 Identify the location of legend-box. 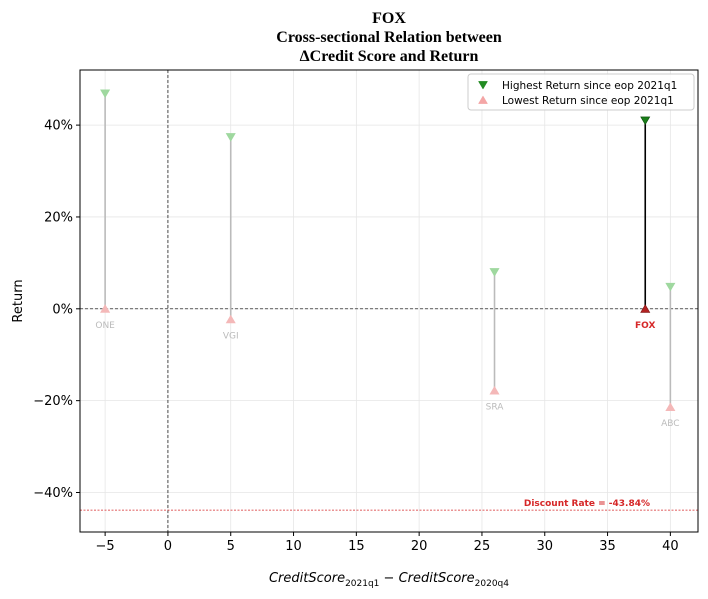
(581, 92).